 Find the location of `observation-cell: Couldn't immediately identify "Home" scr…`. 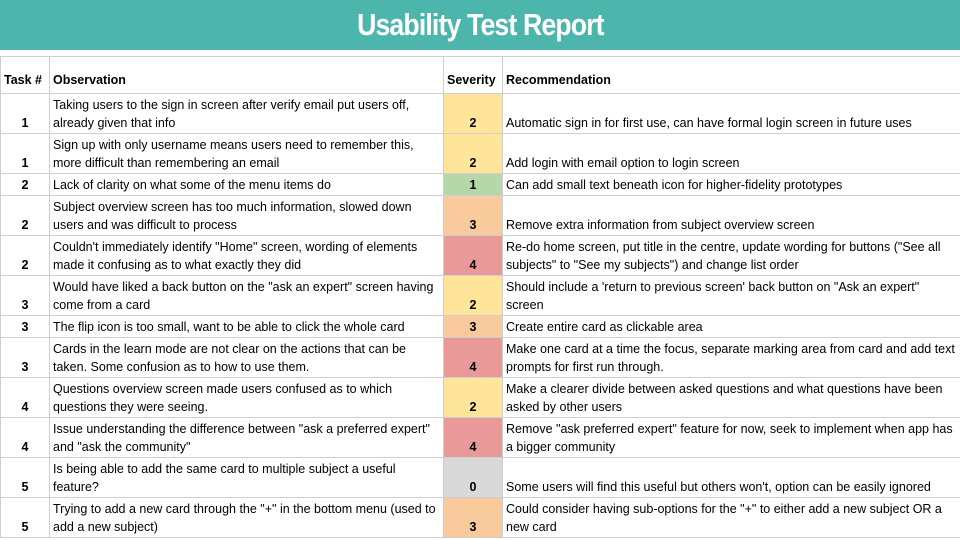

observation-cell: Couldn't immediately identify "Home" scr… is located at coordinates (246, 255).